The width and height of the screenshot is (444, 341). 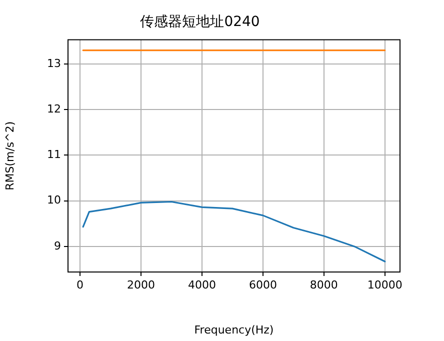 What do you see at coordinates (200, 22) in the screenshot?
I see `chart-title: 传感器短地址0240` at bounding box center [200, 22].